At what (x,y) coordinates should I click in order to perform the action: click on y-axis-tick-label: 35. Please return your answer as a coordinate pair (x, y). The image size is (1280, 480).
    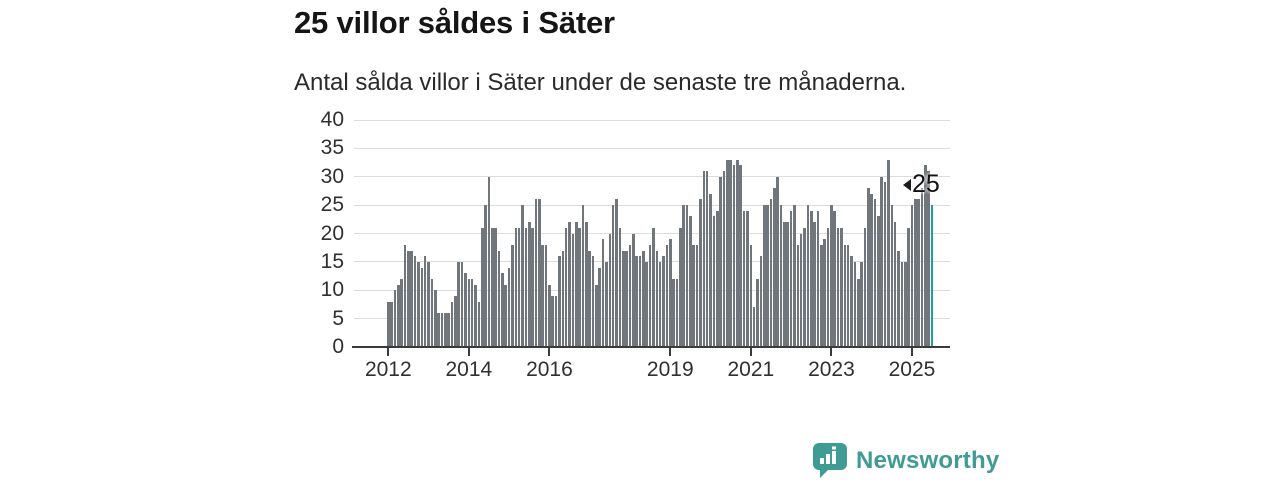
    Looking at the image, I should click on (332, 148).